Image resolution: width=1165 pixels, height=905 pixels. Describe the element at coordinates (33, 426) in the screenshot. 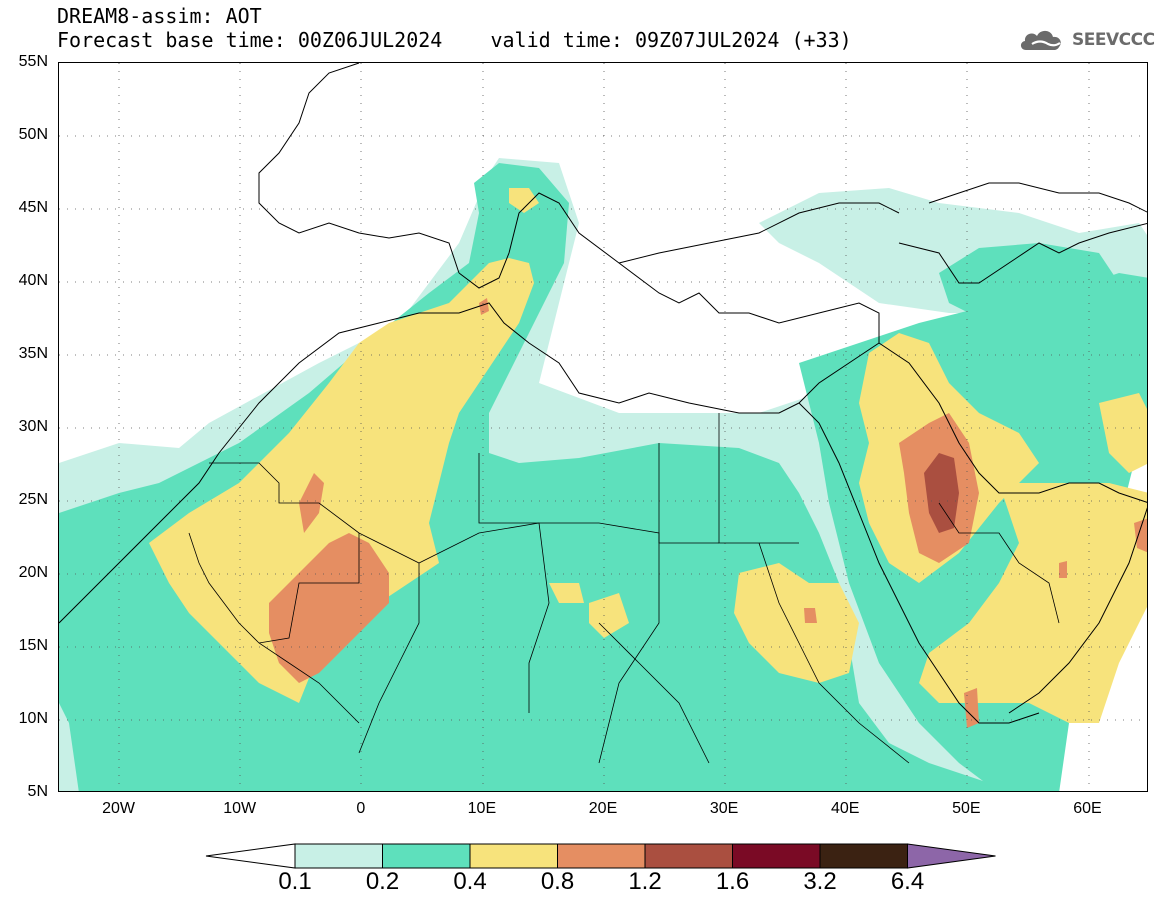

I see `lat-tick-label: 30N` at that location.